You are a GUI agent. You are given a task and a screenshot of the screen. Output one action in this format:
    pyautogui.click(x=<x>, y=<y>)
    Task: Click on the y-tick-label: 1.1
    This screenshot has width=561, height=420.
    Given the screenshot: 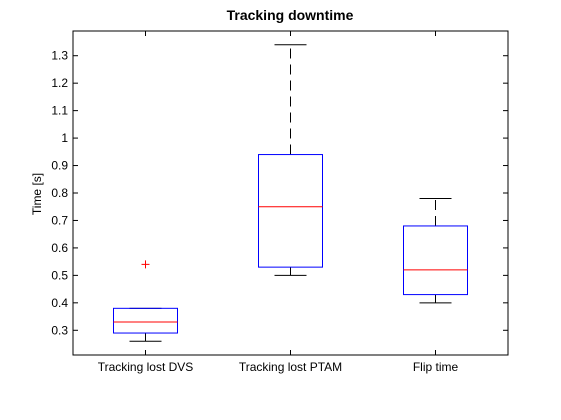 What is the action you would take?
    pyautogui.click(x=59, y=111)
    